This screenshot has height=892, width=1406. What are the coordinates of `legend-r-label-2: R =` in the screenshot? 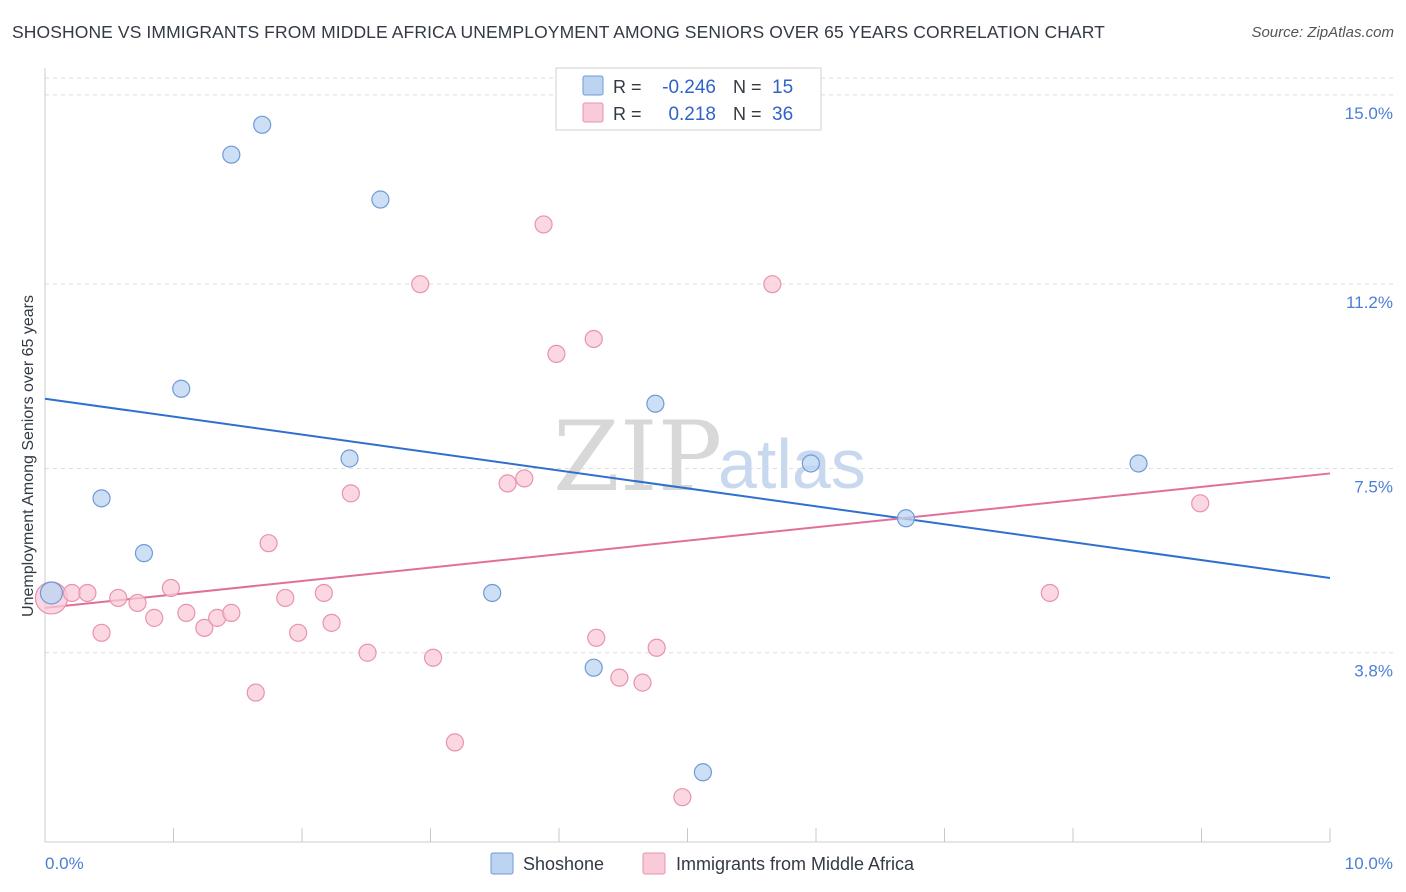 It's located at (627, 114).